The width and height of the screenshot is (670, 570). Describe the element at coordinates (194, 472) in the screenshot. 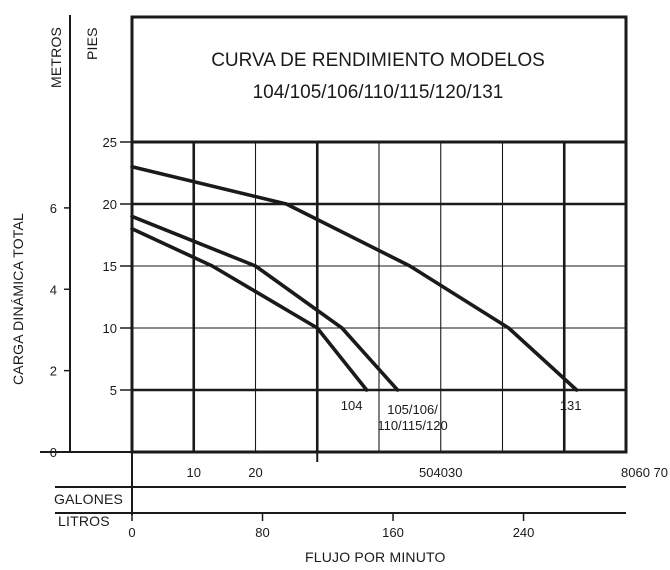

I see `gallon-tick-label: 10` at that location.